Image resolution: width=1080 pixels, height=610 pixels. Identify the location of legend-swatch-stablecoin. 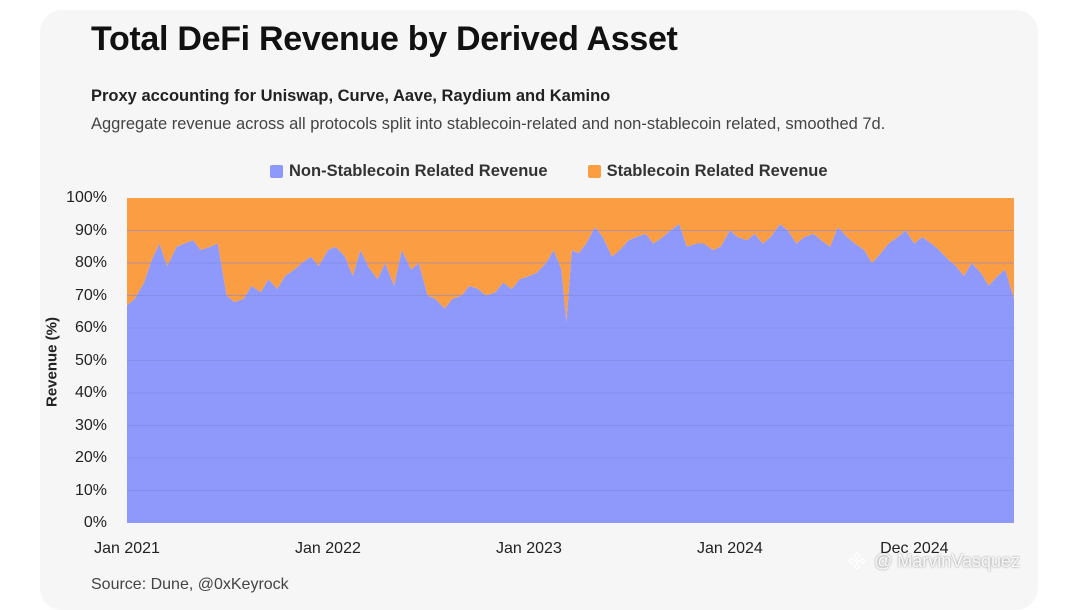
(594, 171).